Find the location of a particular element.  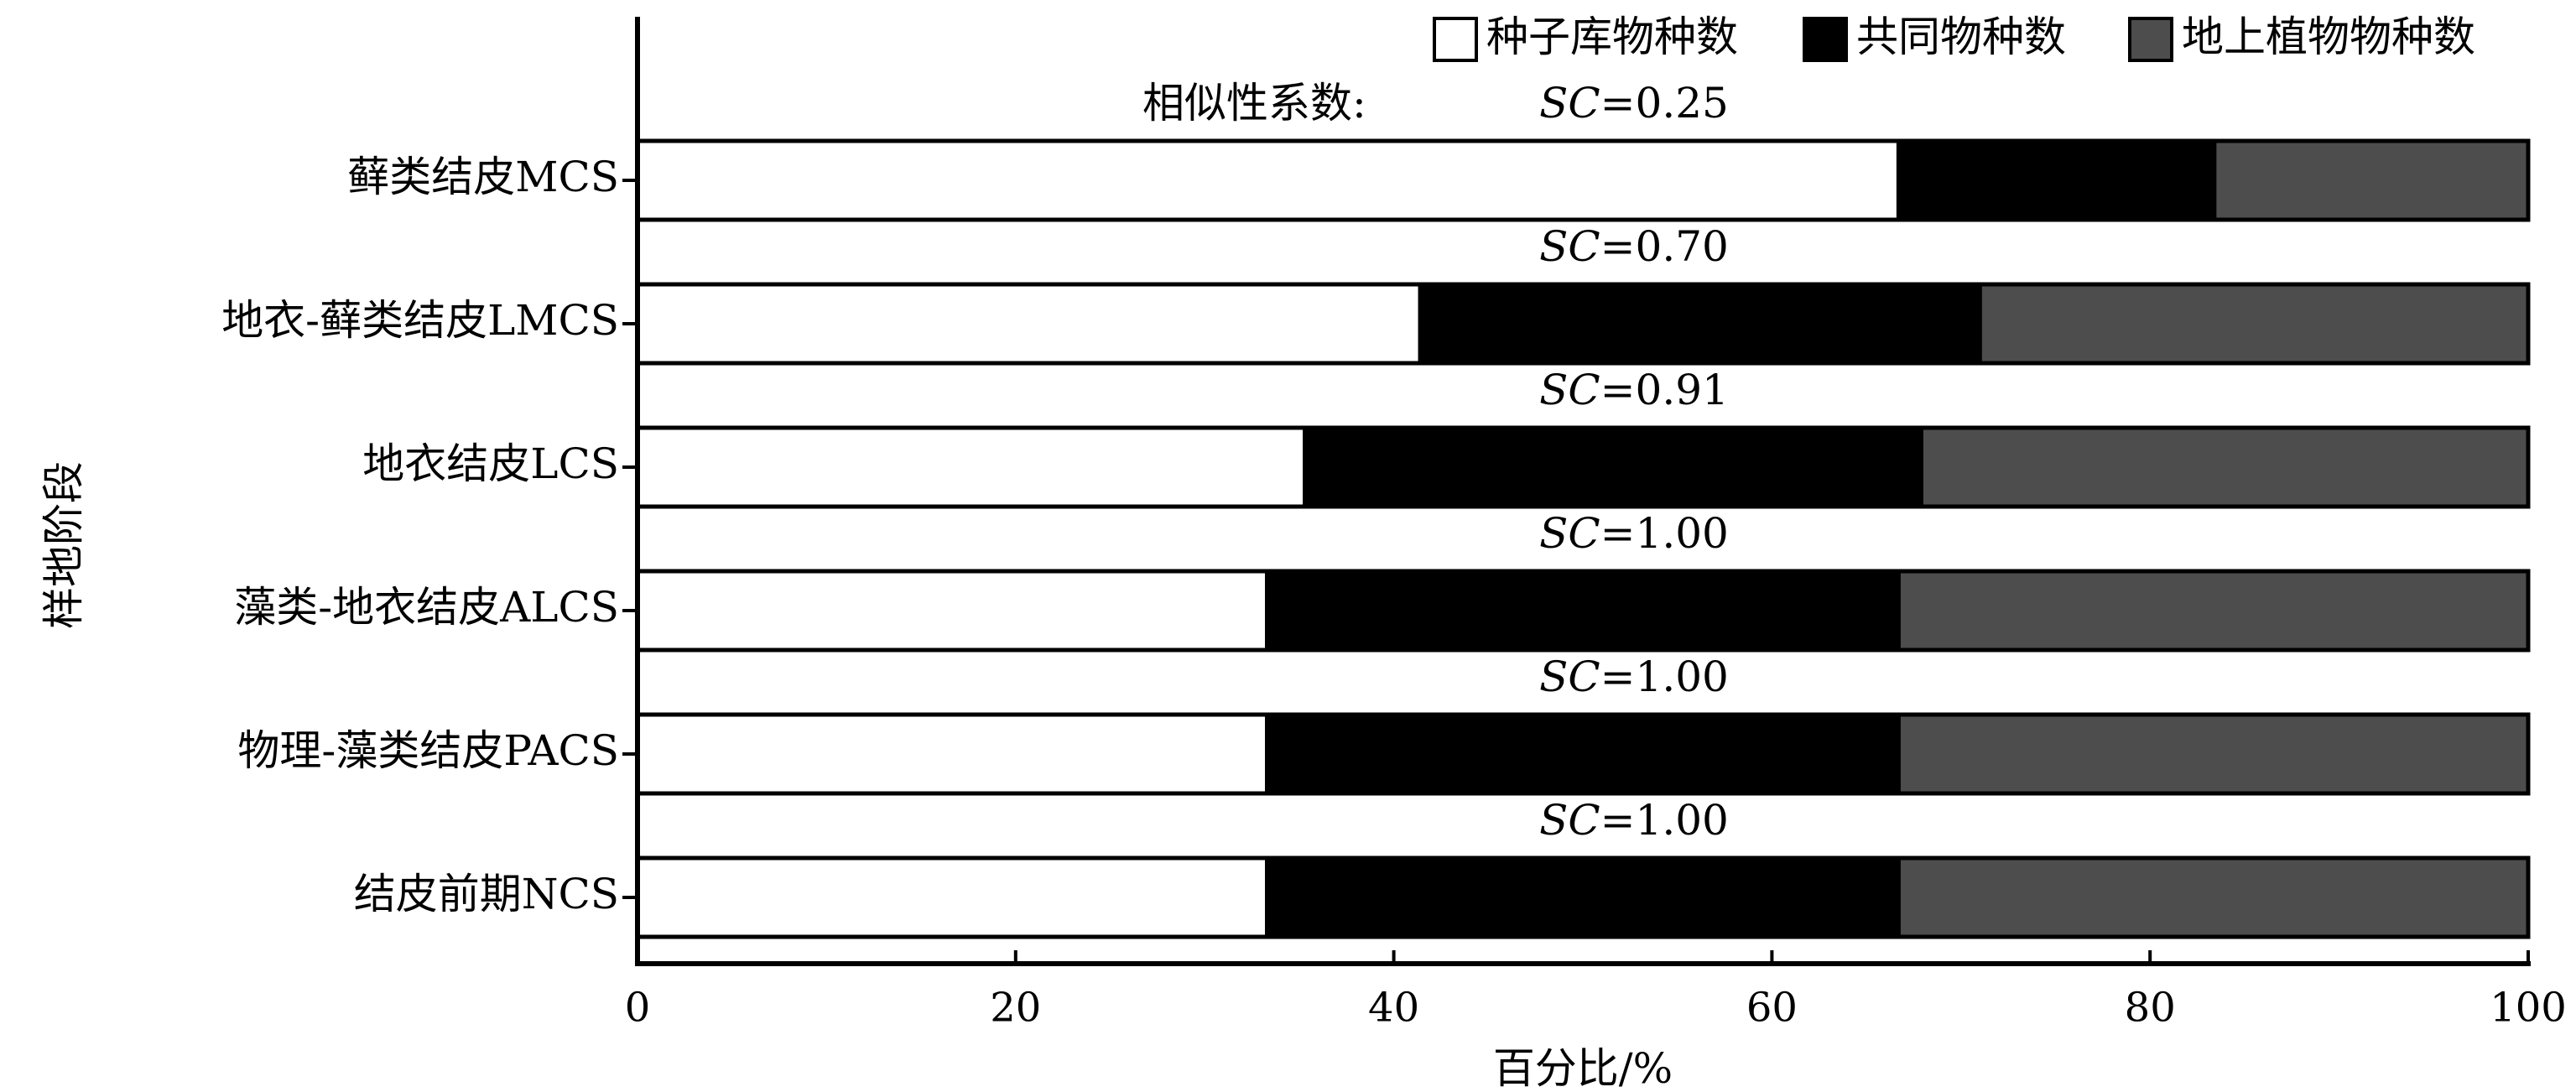

x-tick-label: 60 is located at coordinates (1772, 1008).